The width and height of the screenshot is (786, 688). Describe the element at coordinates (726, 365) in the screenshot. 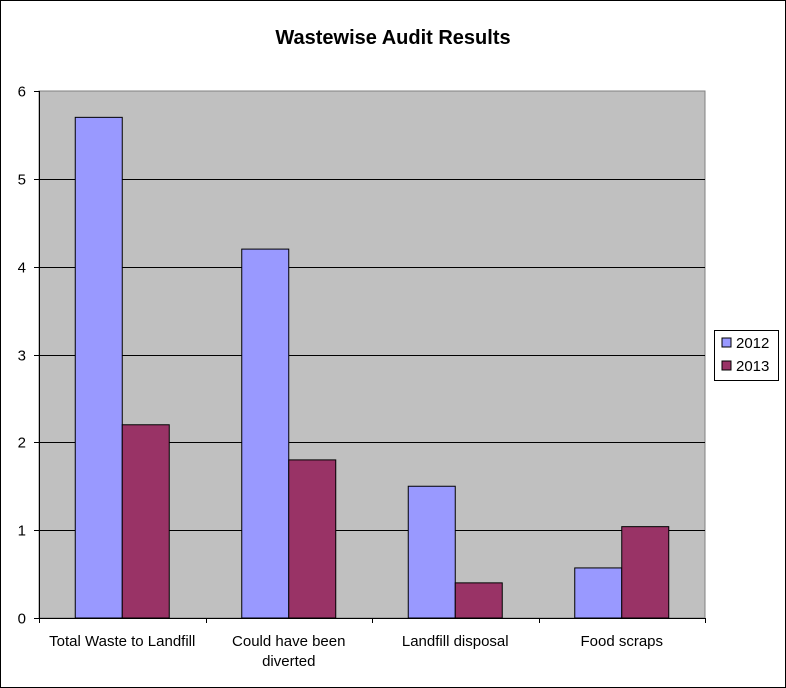

I see `legend-swatch-2013` at that location.